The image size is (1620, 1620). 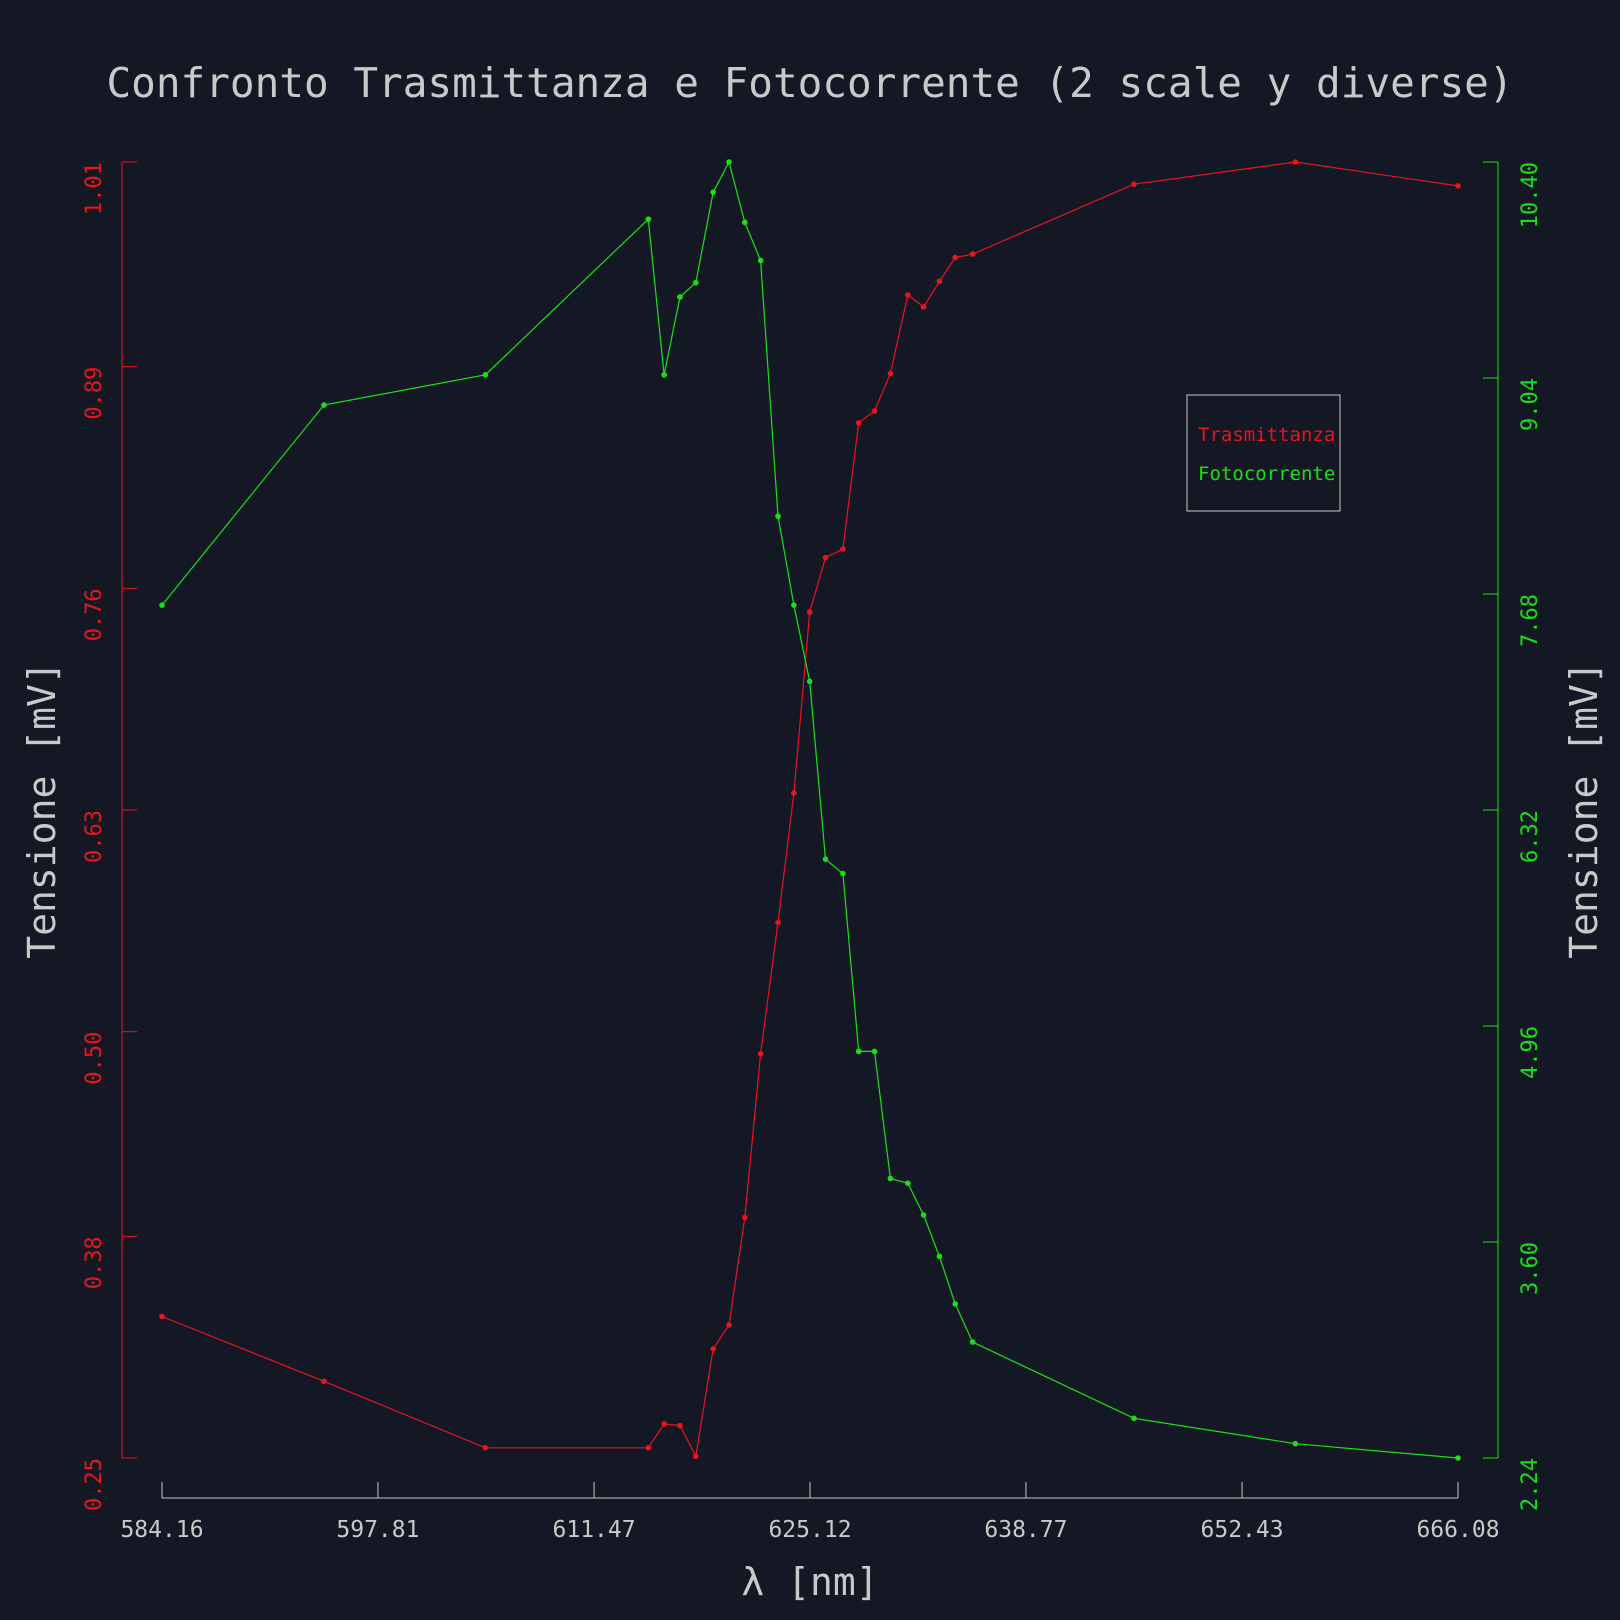 What do you see at coordinates (1530, 1484) in the screenshot?
I see `right-y-tick-label: 2.24` at bounding box center [1530, 1484].